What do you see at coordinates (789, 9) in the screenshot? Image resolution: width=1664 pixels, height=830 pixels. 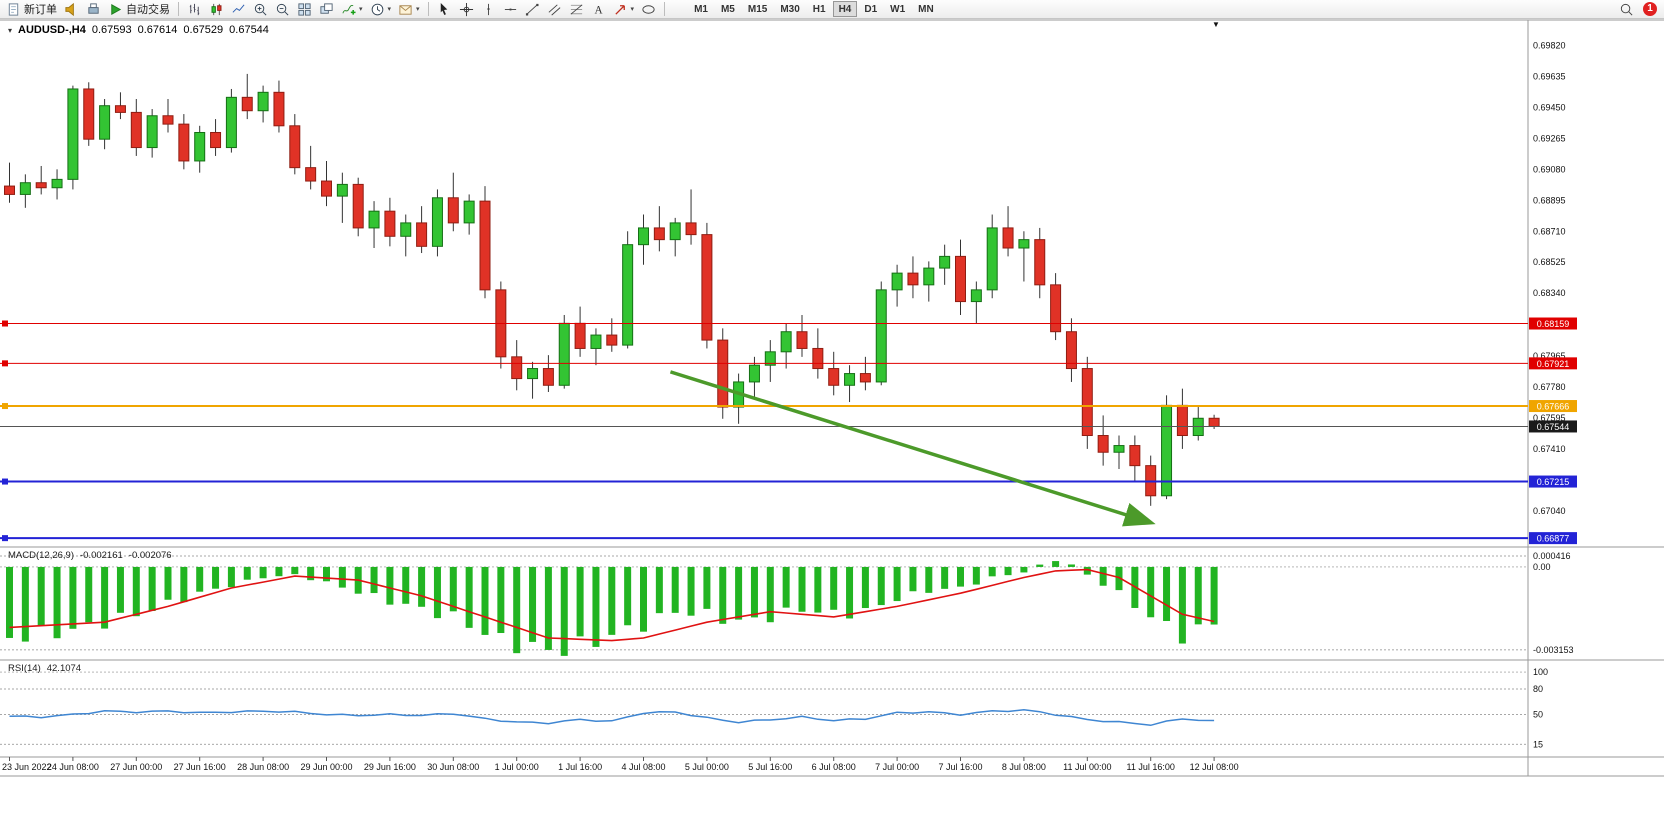 I see `timeframe-button-M30: M30` at bounding box center [789, 9].